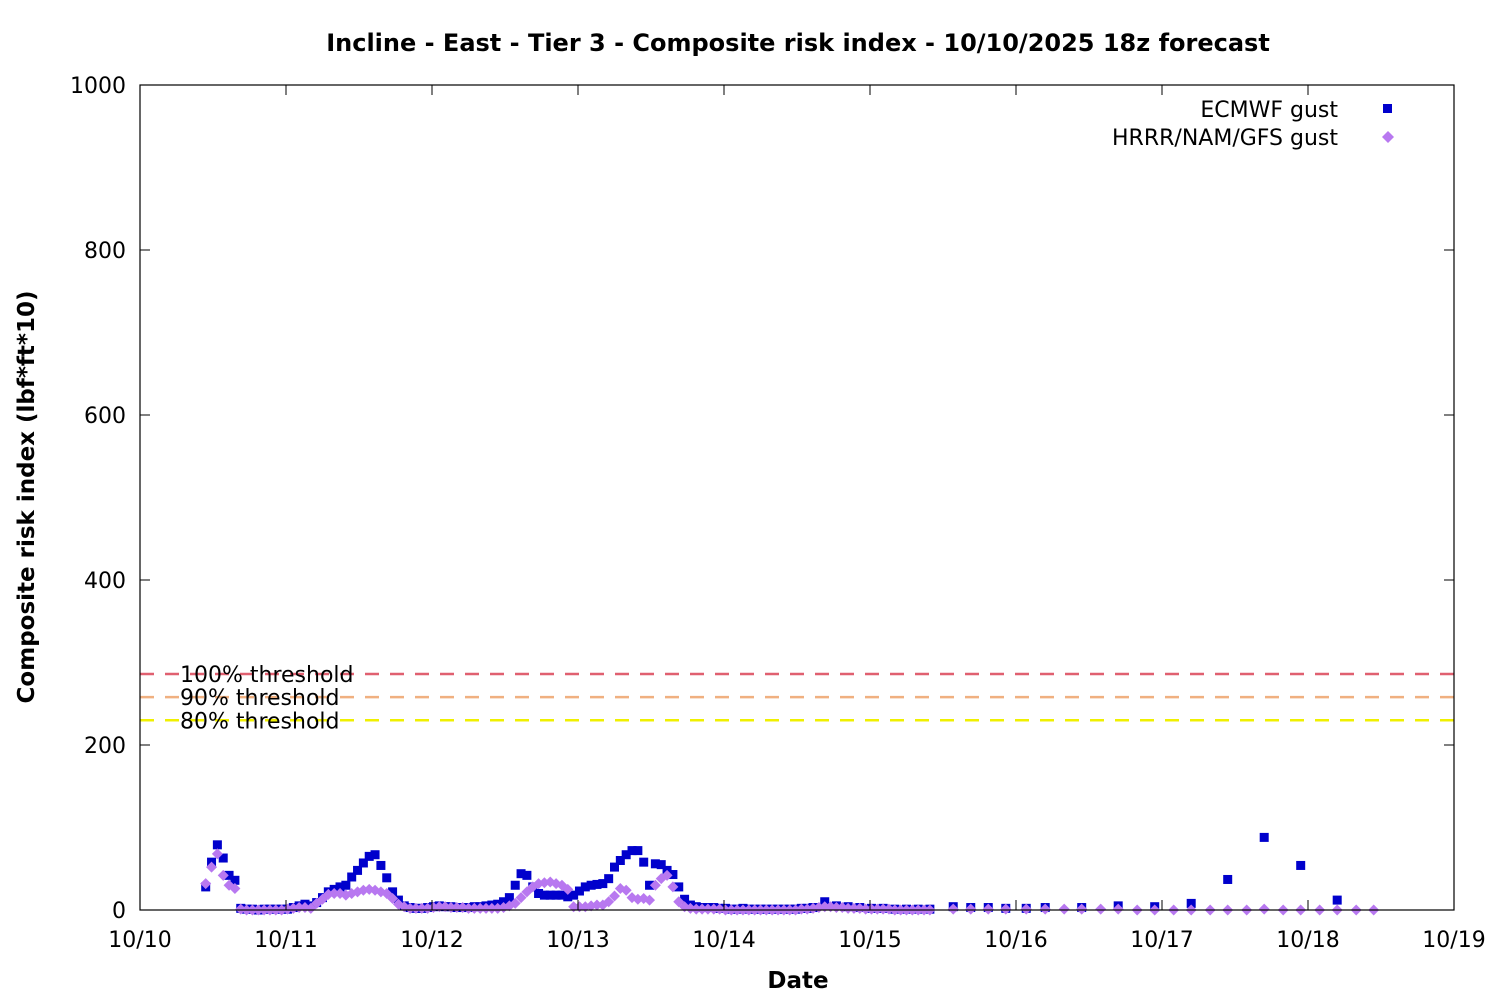  Describe the element at coordinates (105, 581) in the screenshot. I see `y-tick-label: 400` at that location.